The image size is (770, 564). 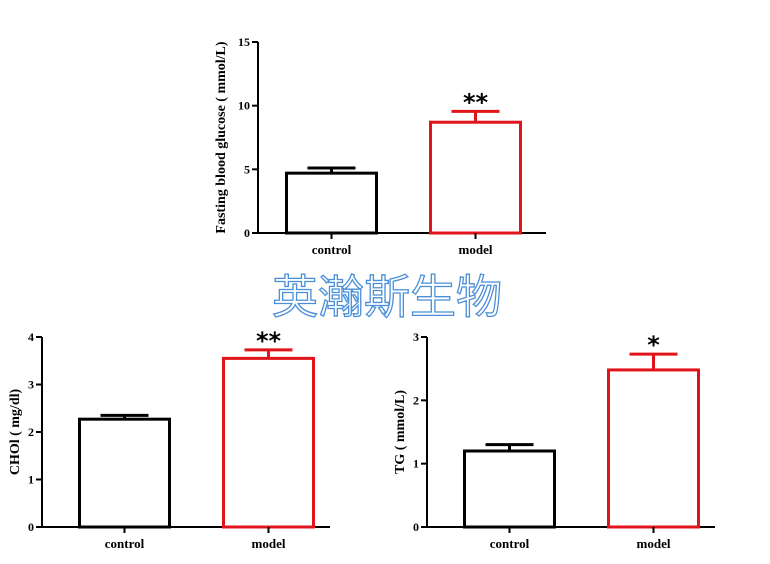 What do you see at coordinates (31, 337) in the screenshot?
I see `y-tick-label: 4` at bounding box center [31, 337].